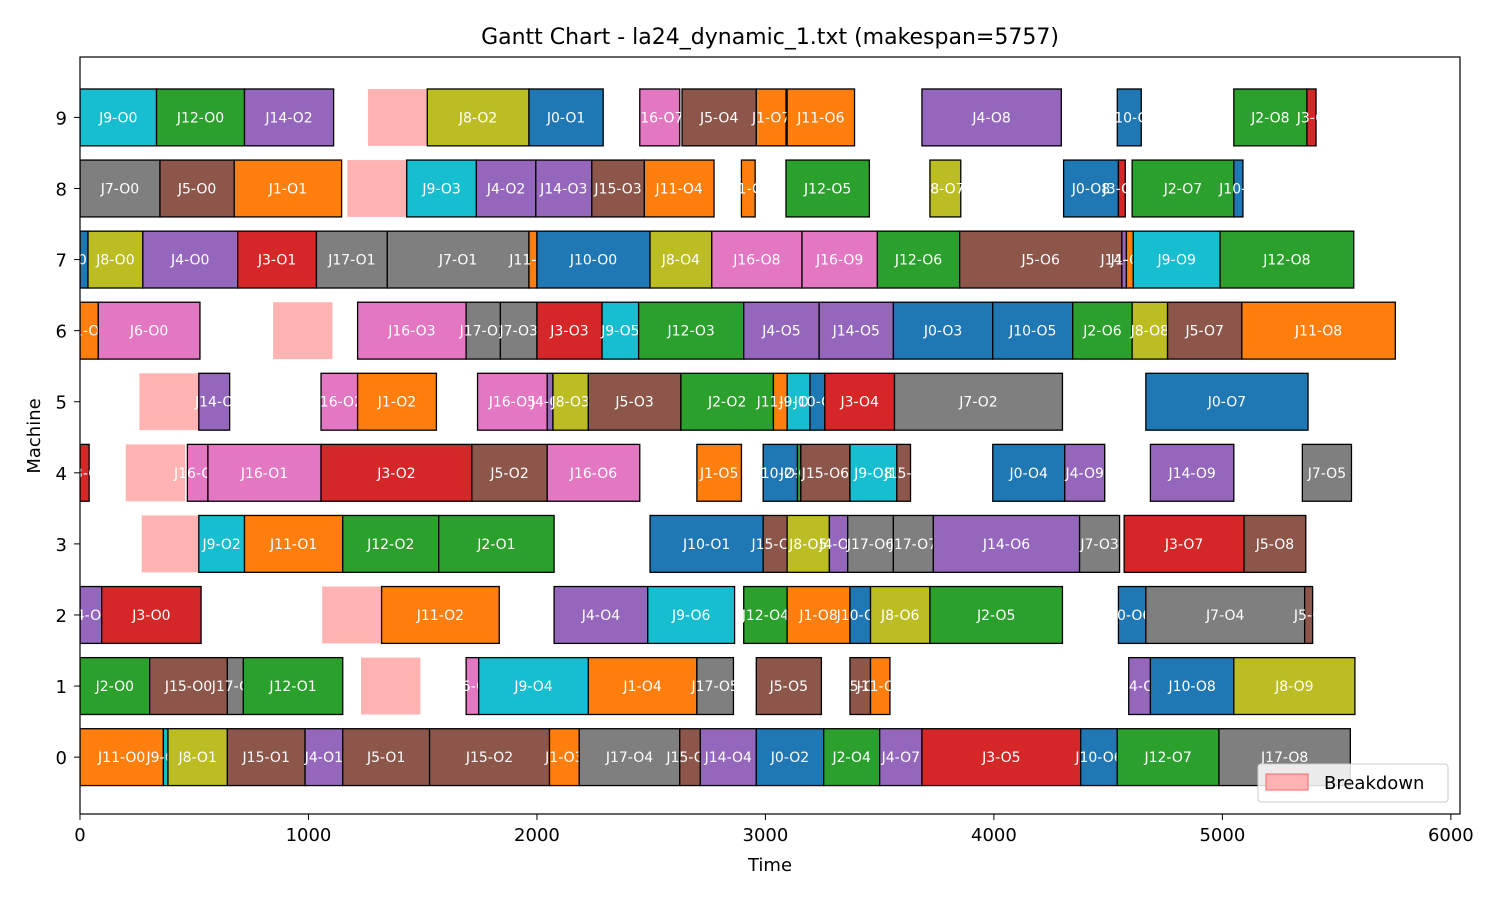 The image size is (1500, 900). Describe the element at coordinates (850, 758) in the screenshot. I see `task-label: J2-O4` at that location.